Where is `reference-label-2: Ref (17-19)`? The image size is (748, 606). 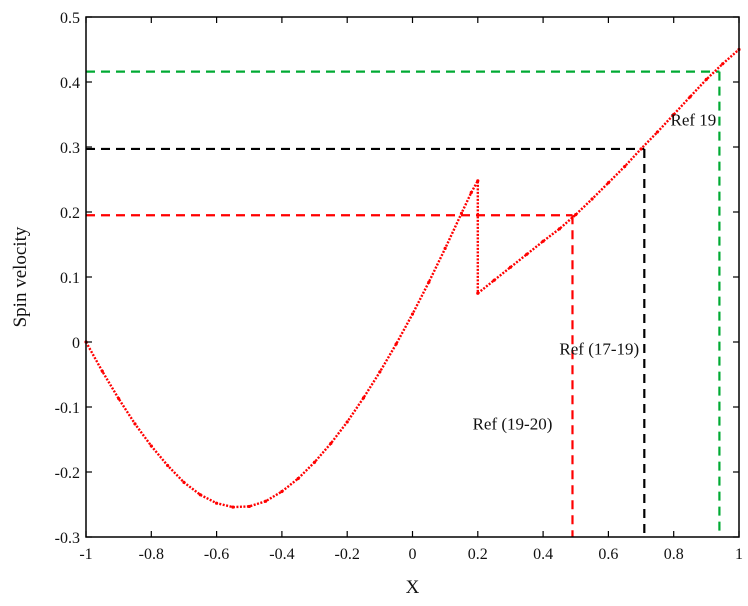 reference-label-2: Ref (17-19) is located at coordinates (599, 349).